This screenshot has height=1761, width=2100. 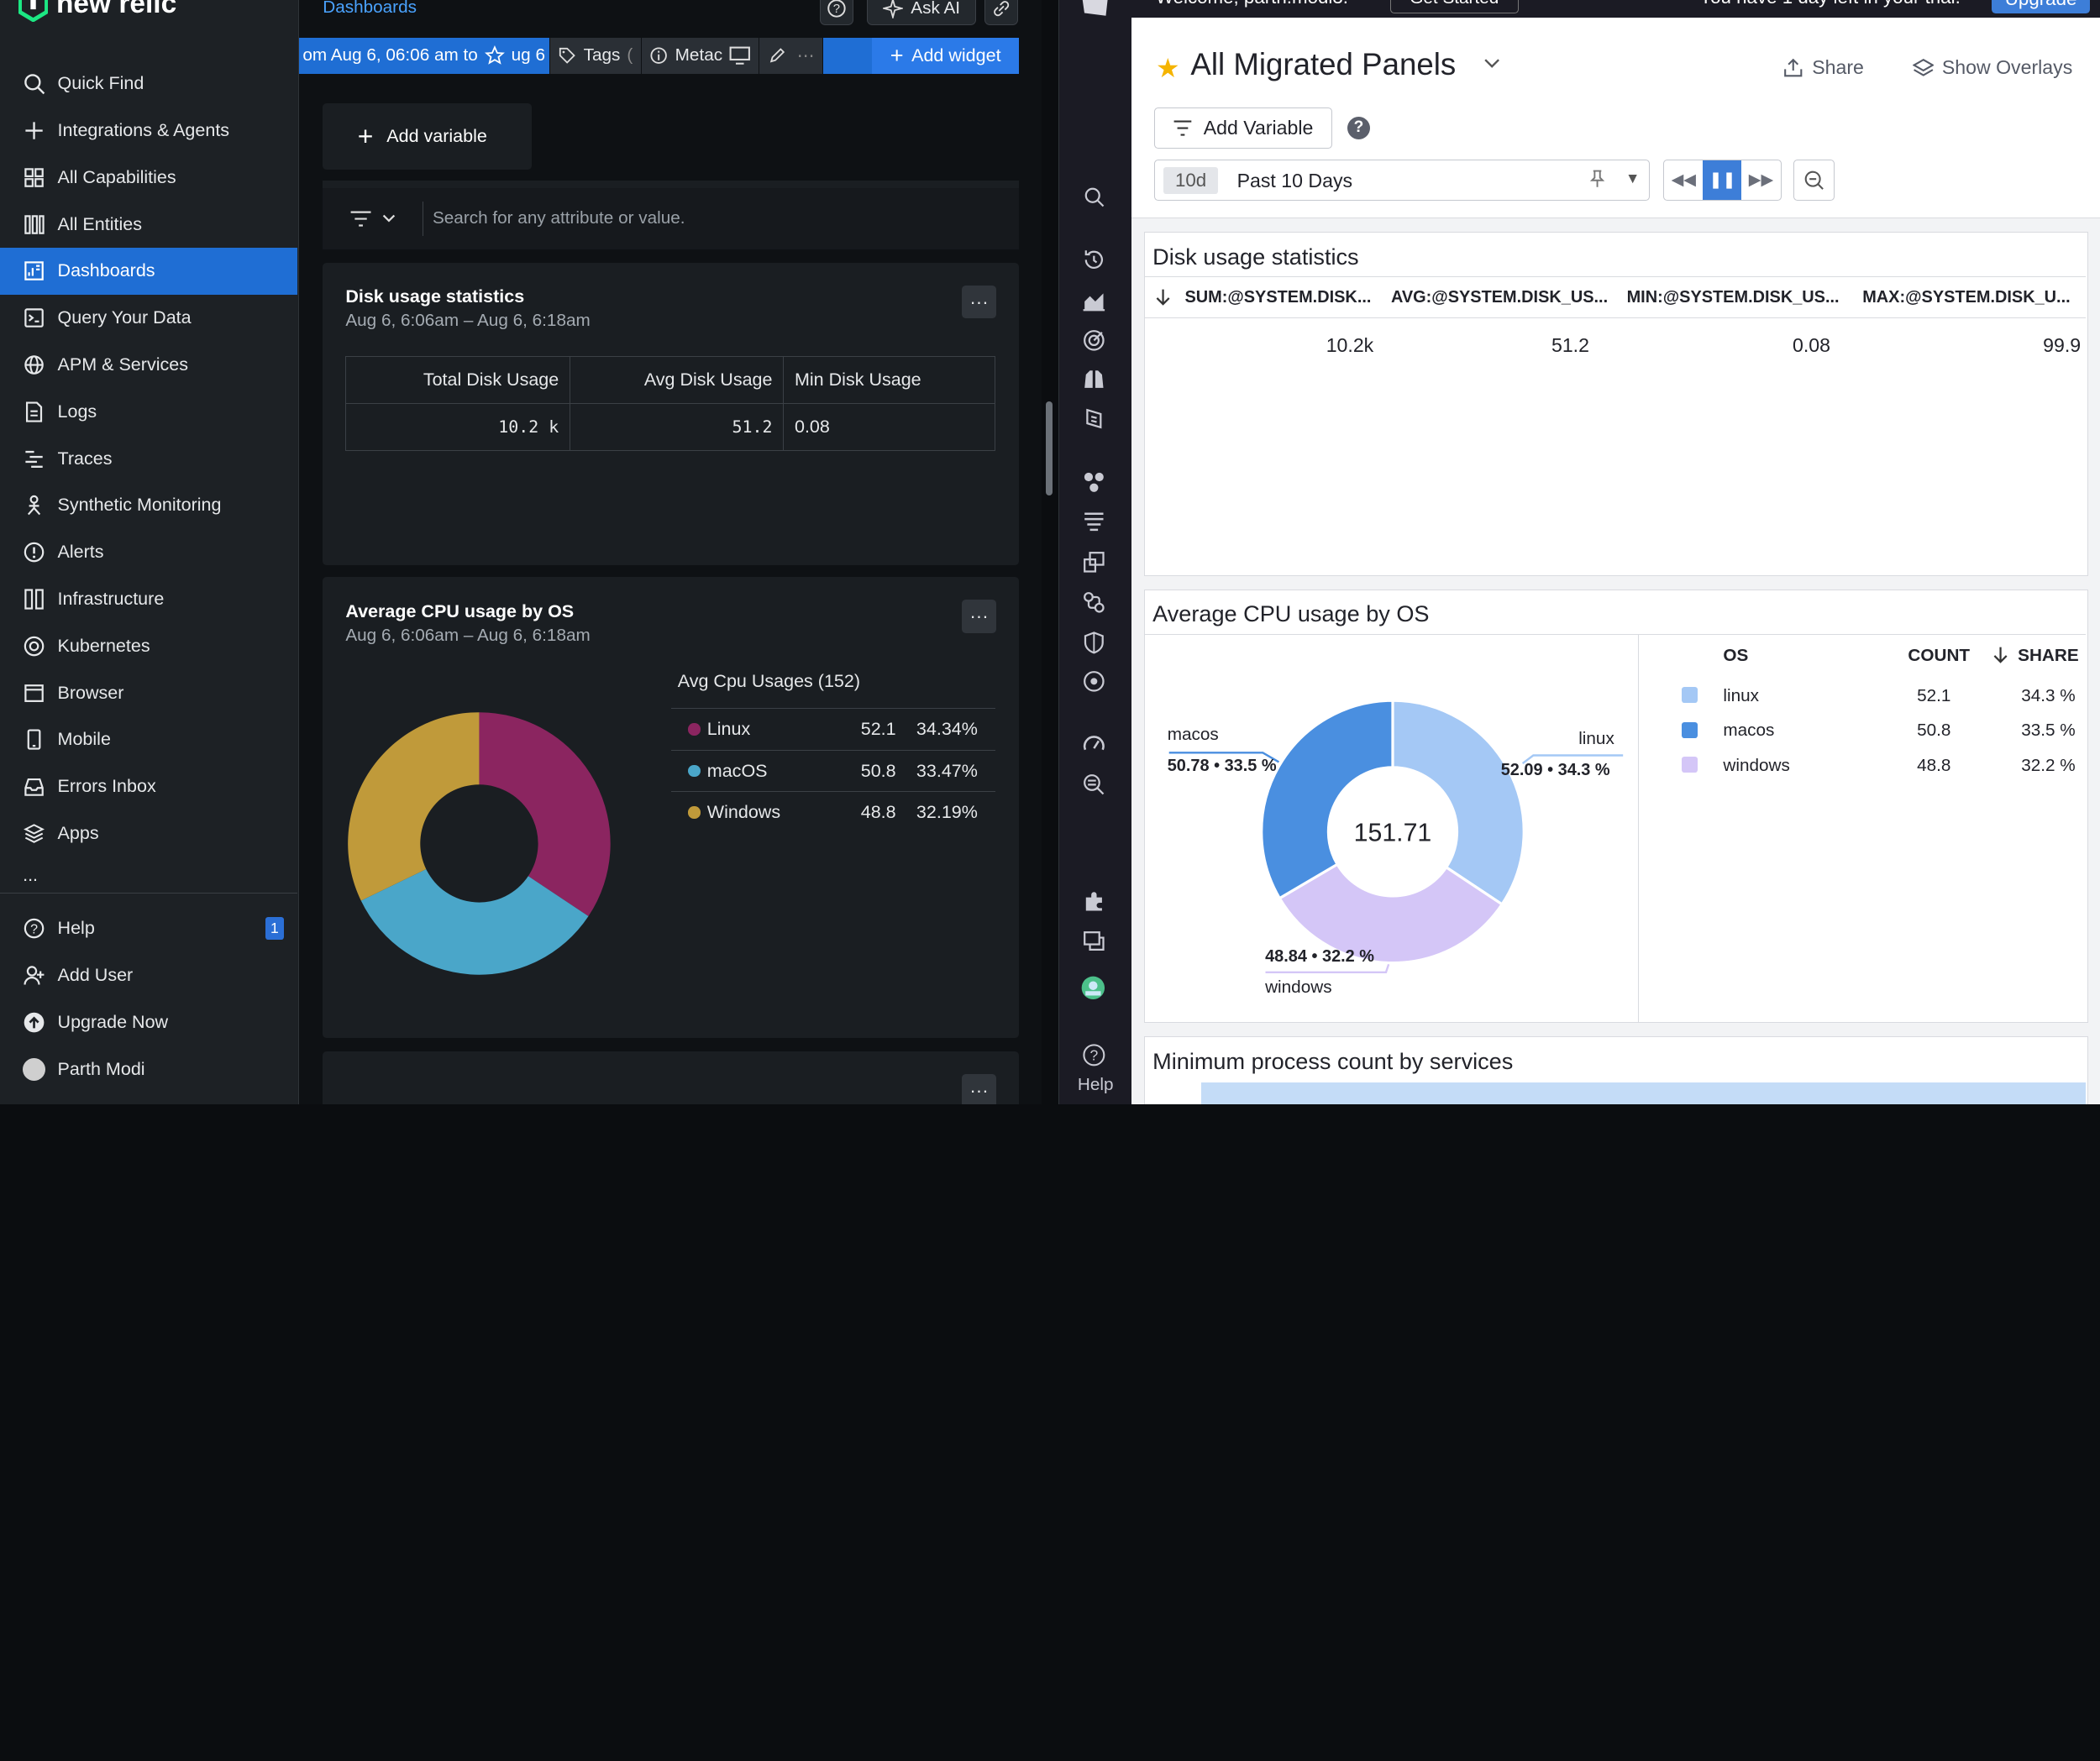 I want to click on search-input: Search for any attribute or value., so click(x=558, y=218).